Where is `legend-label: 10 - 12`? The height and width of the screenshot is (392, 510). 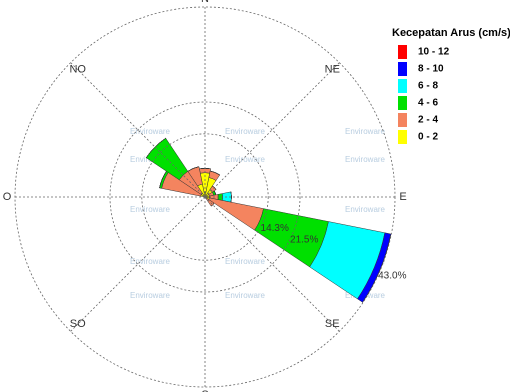 legend-label: 10 - 12 is located at coordinates (434, 52).